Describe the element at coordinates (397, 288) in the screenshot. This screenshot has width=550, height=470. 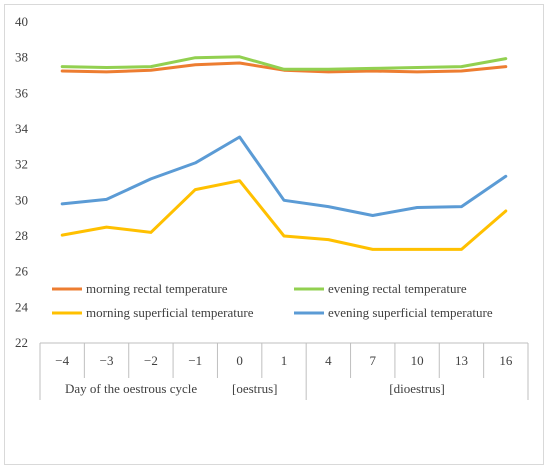
I see `legend-label: evening rectal temperature` at that location.